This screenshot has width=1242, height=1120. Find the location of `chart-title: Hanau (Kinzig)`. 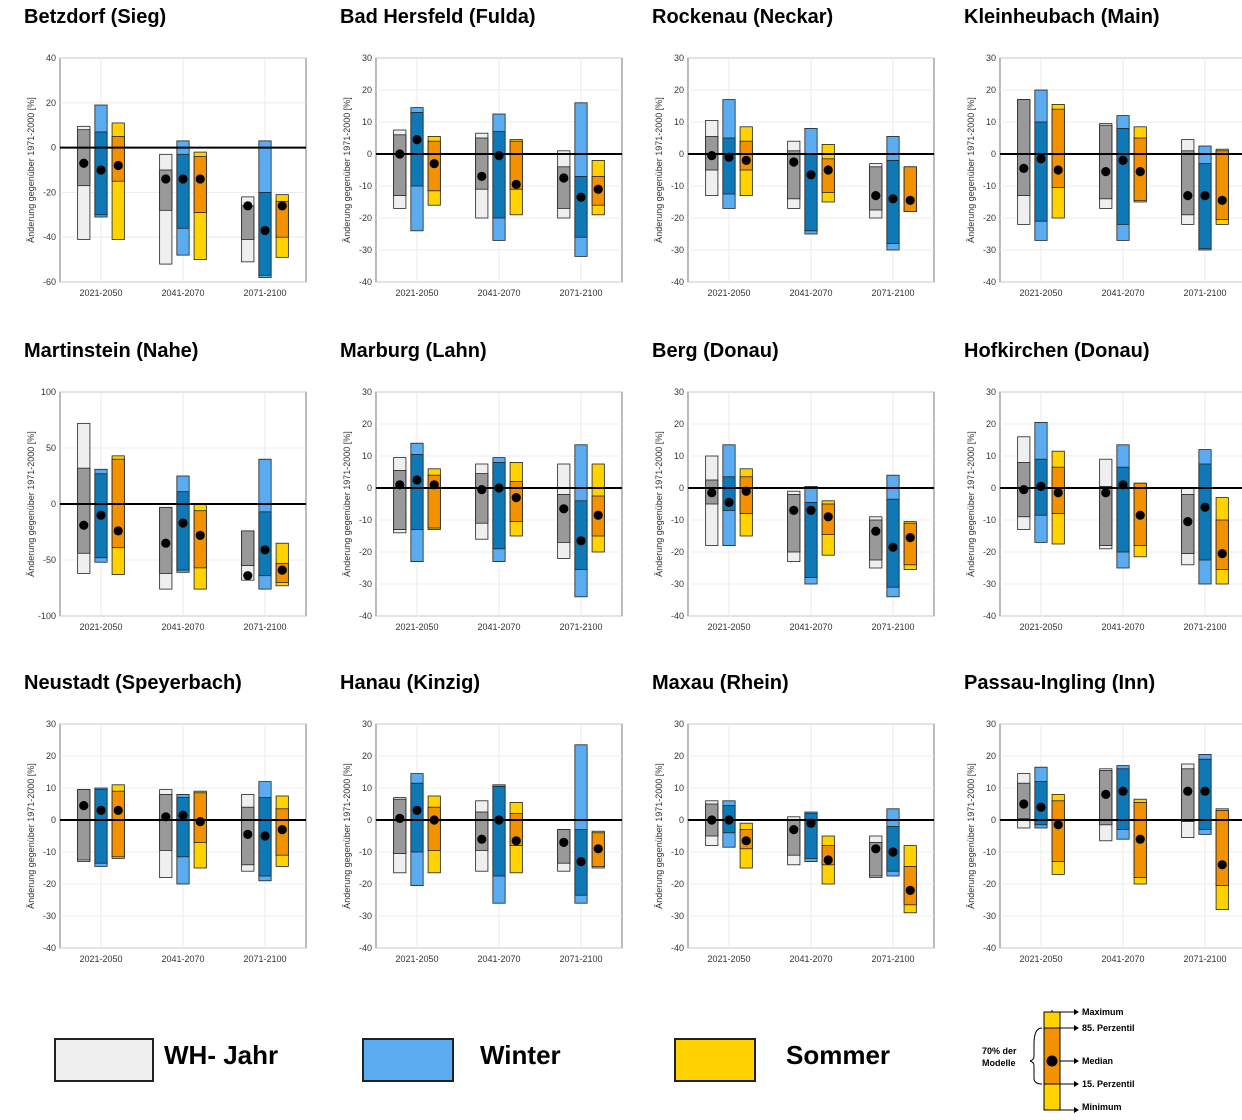

chart-title: Hanau (Kinzig) is located at coordinates (410, 683).